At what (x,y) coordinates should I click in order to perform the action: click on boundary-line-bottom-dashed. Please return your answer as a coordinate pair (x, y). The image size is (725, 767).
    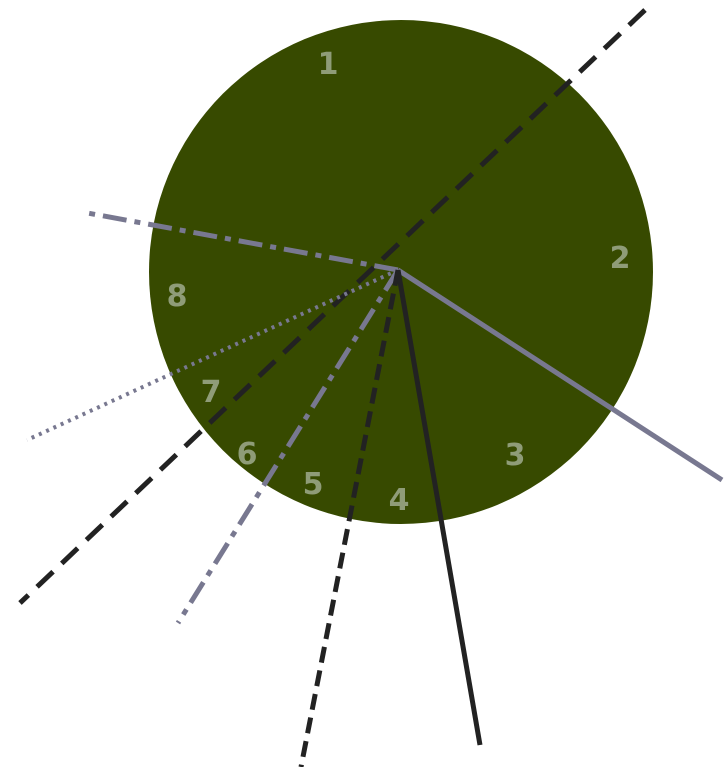
    Looking at the image, I should click on (349, 518).